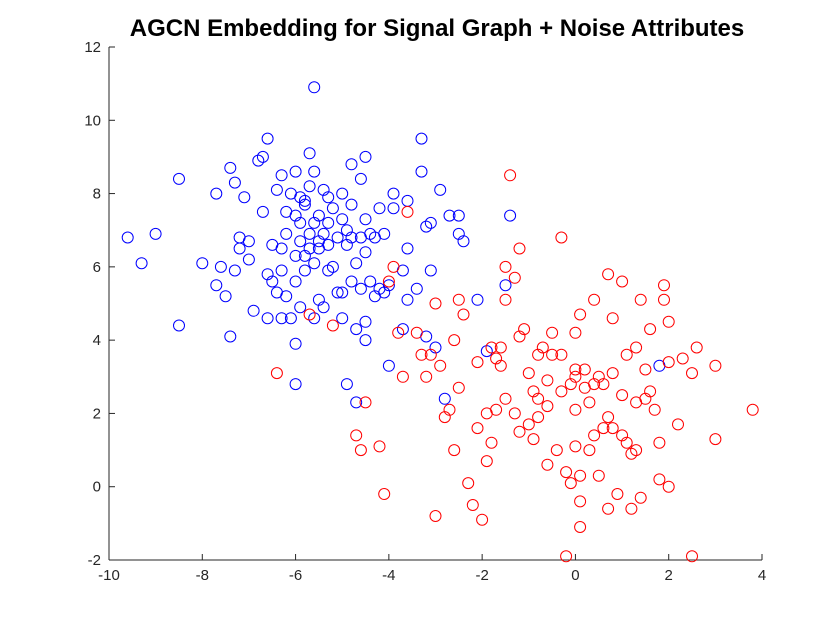 The height and width of the screenshot is (630, 840). What do you see at coordinates (295, 575) in the screenshot?
I see `x-tick-label: -6` at bounding box center [295, 575].